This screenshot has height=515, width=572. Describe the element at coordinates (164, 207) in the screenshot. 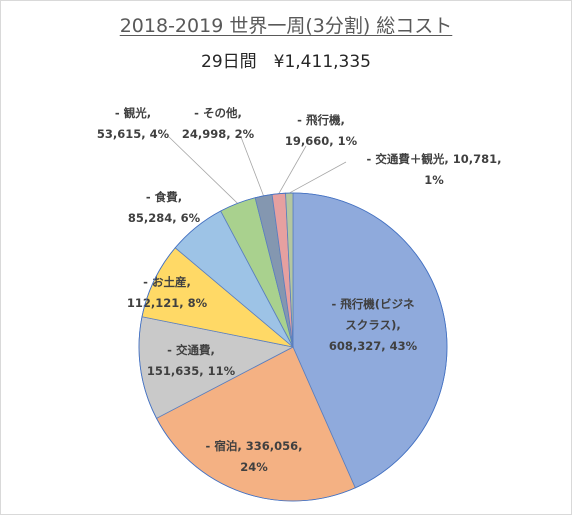

I see `data-label-5: - 食費, 85,284, 6%` at that location.